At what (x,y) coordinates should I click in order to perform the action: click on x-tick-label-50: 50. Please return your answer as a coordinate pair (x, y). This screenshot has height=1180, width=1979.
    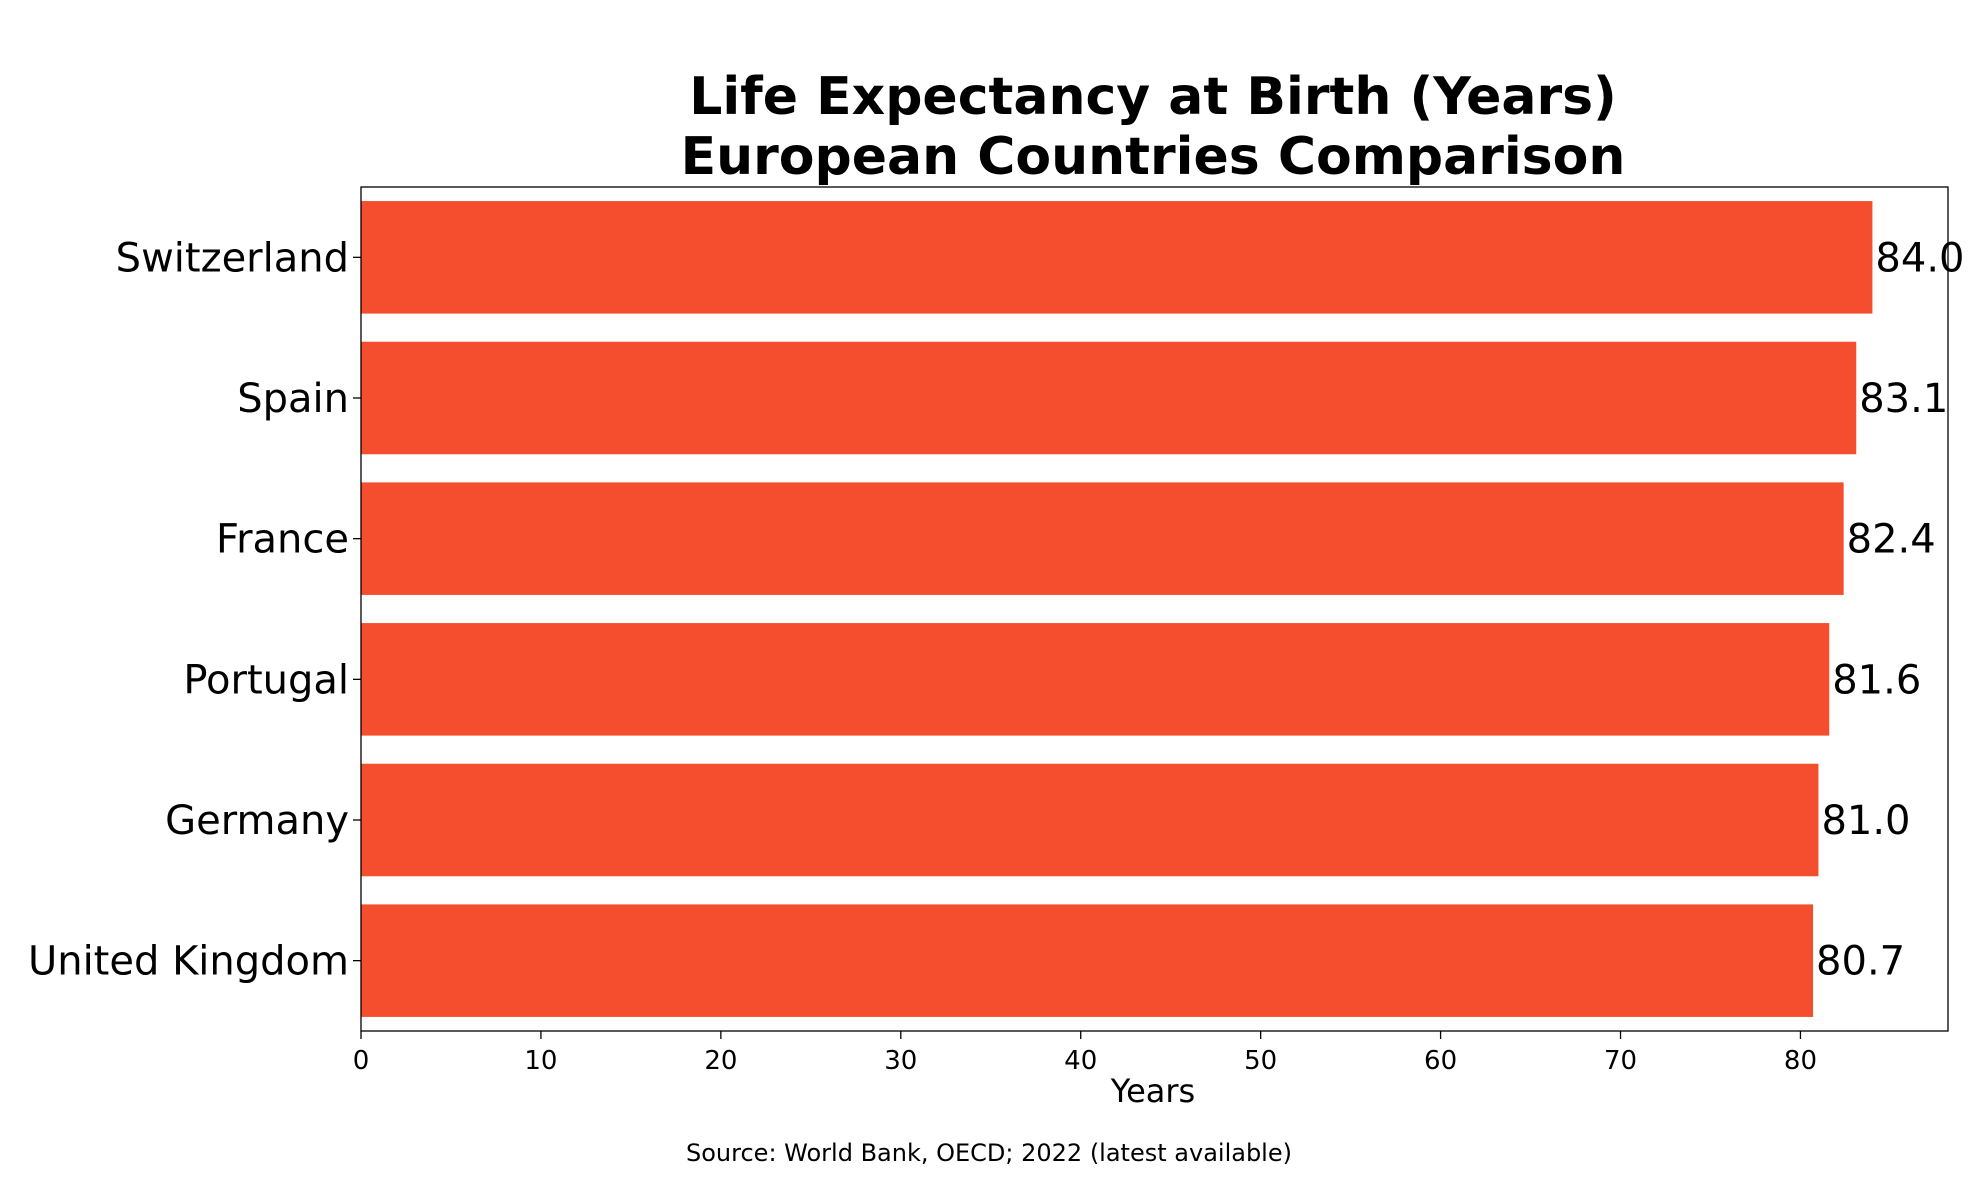
    Looking at the image, I should click on (1260, 1061).